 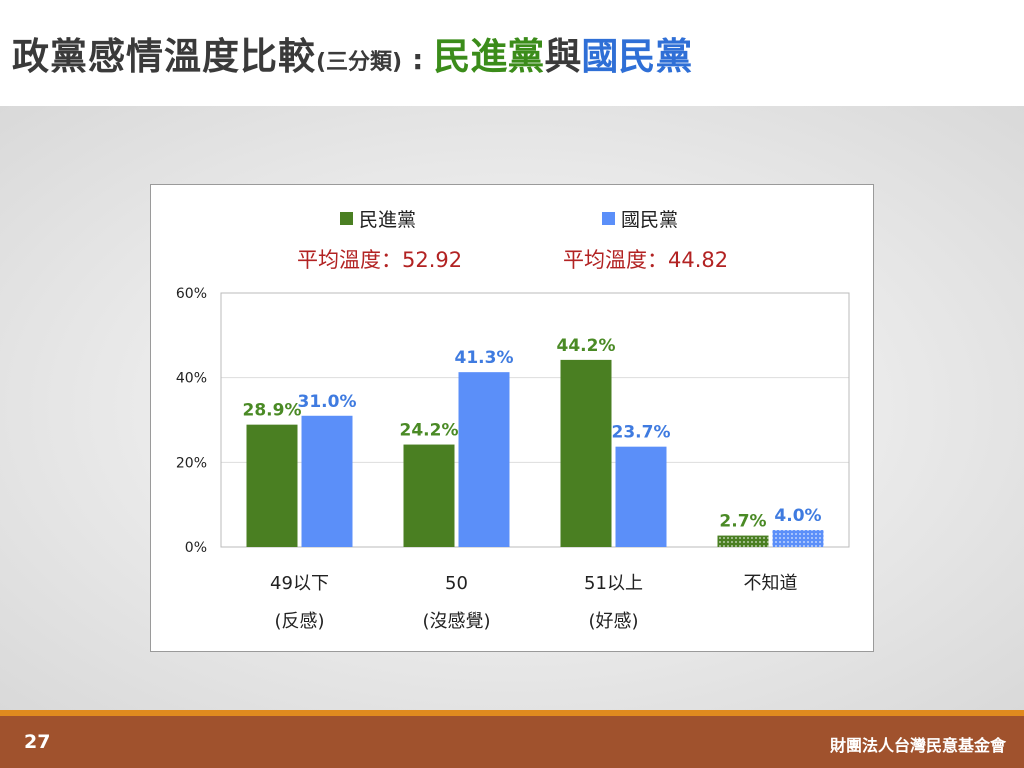 I want to click on data-label-dpp: 28.9%, so click(x=272, y=411).